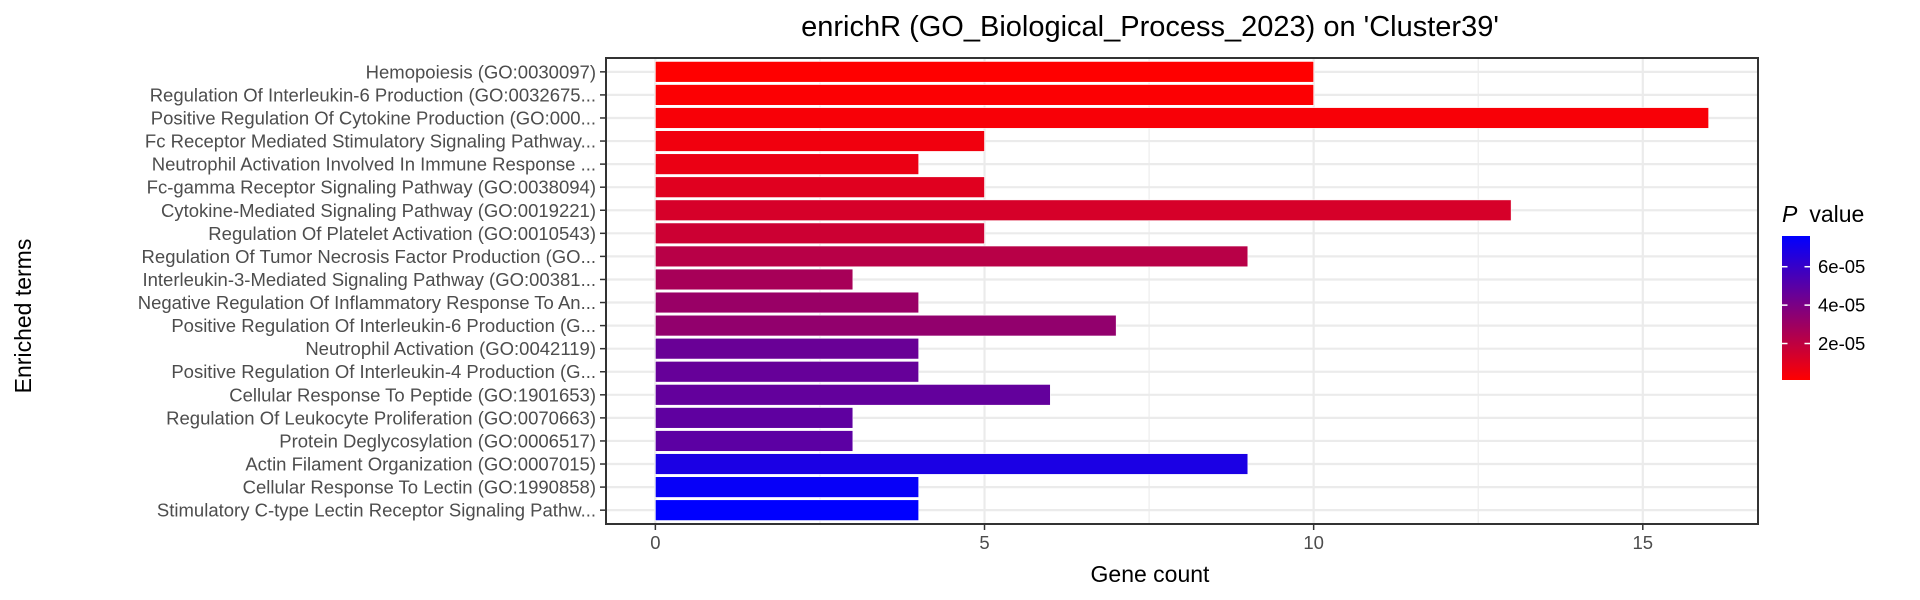  What do you see at coordinates (1643, 542) in the screenshot?
I see `x-tick-label: 15` at bounding box center [1643, 542].